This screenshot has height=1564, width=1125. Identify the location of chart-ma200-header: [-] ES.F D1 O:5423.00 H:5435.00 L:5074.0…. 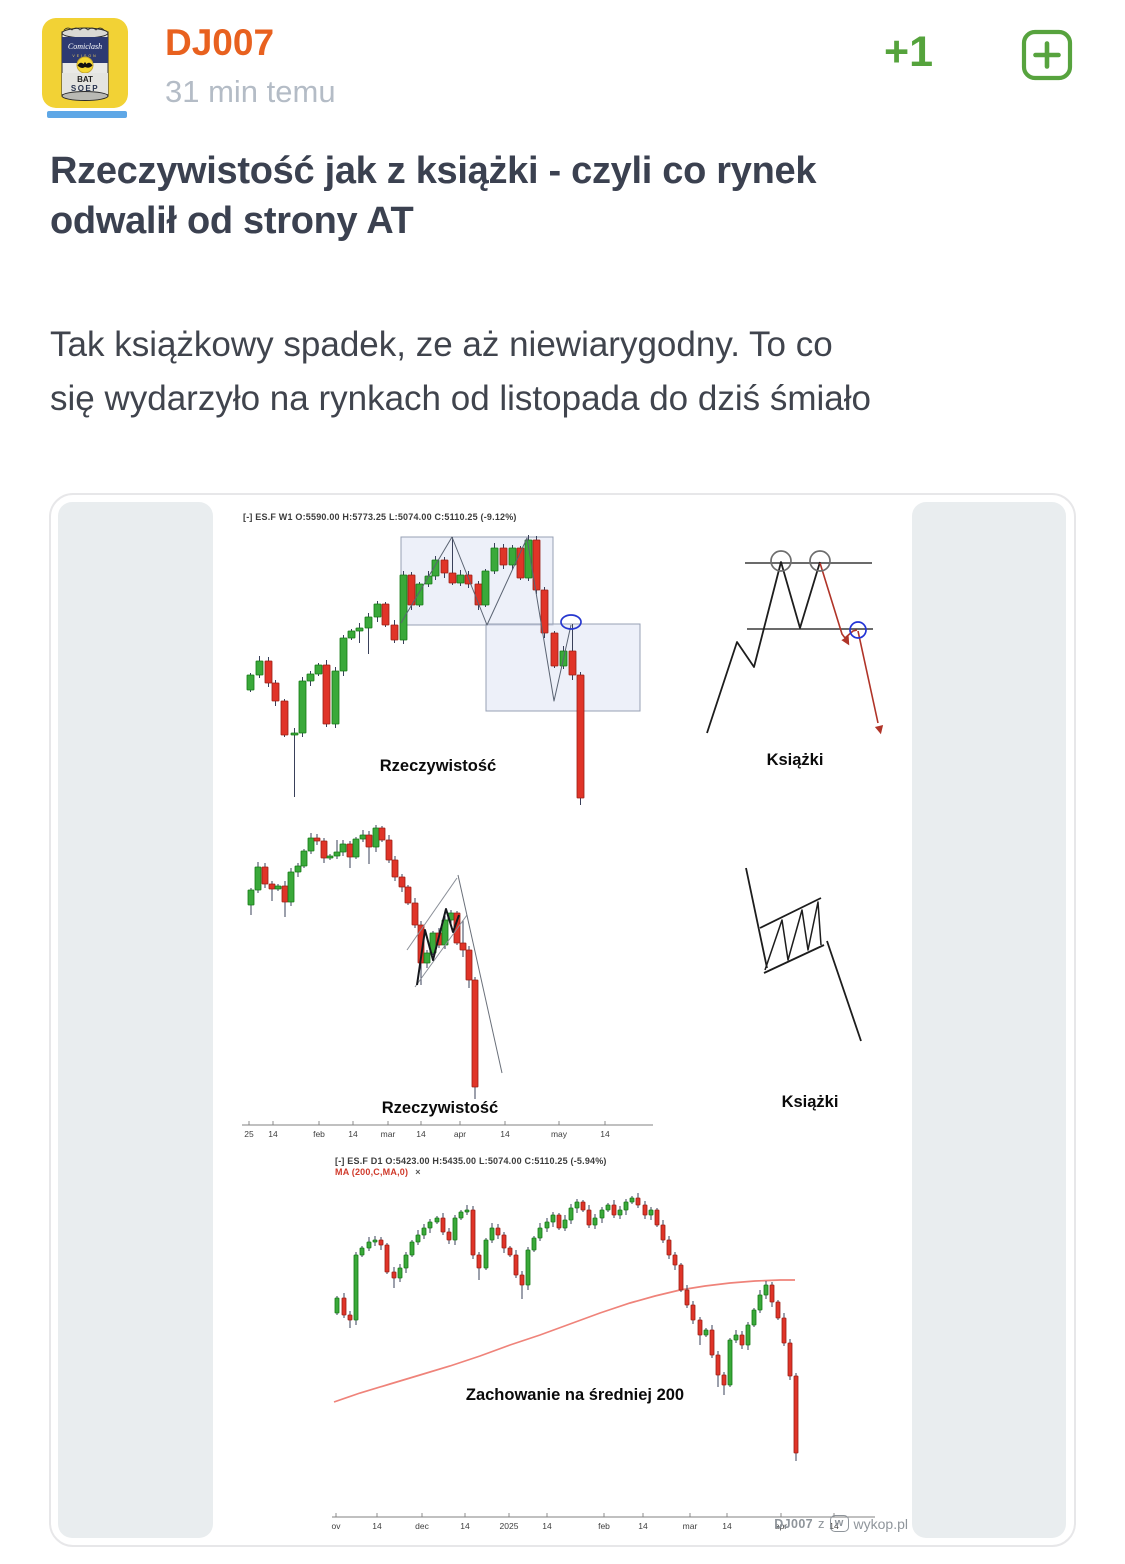
(471, 1166).